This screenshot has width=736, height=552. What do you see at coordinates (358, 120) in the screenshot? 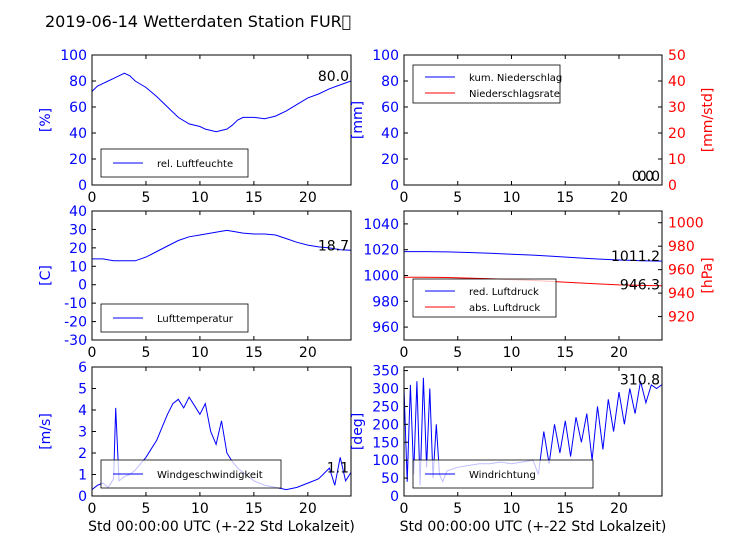
I see `y-axis-label: [mm]` at bounding box center [358, 120].